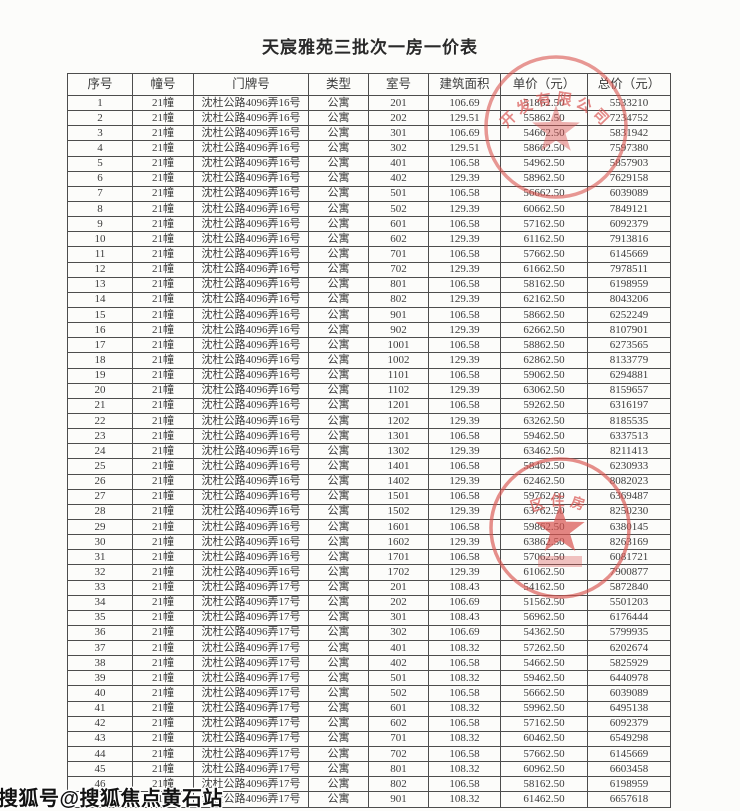 The height and width of the screenshot is (811, 740). What do you see at coordinates (629, 466) in the screenshot?
I see `table-cell: 6230933` at bounding box center [629, 466].